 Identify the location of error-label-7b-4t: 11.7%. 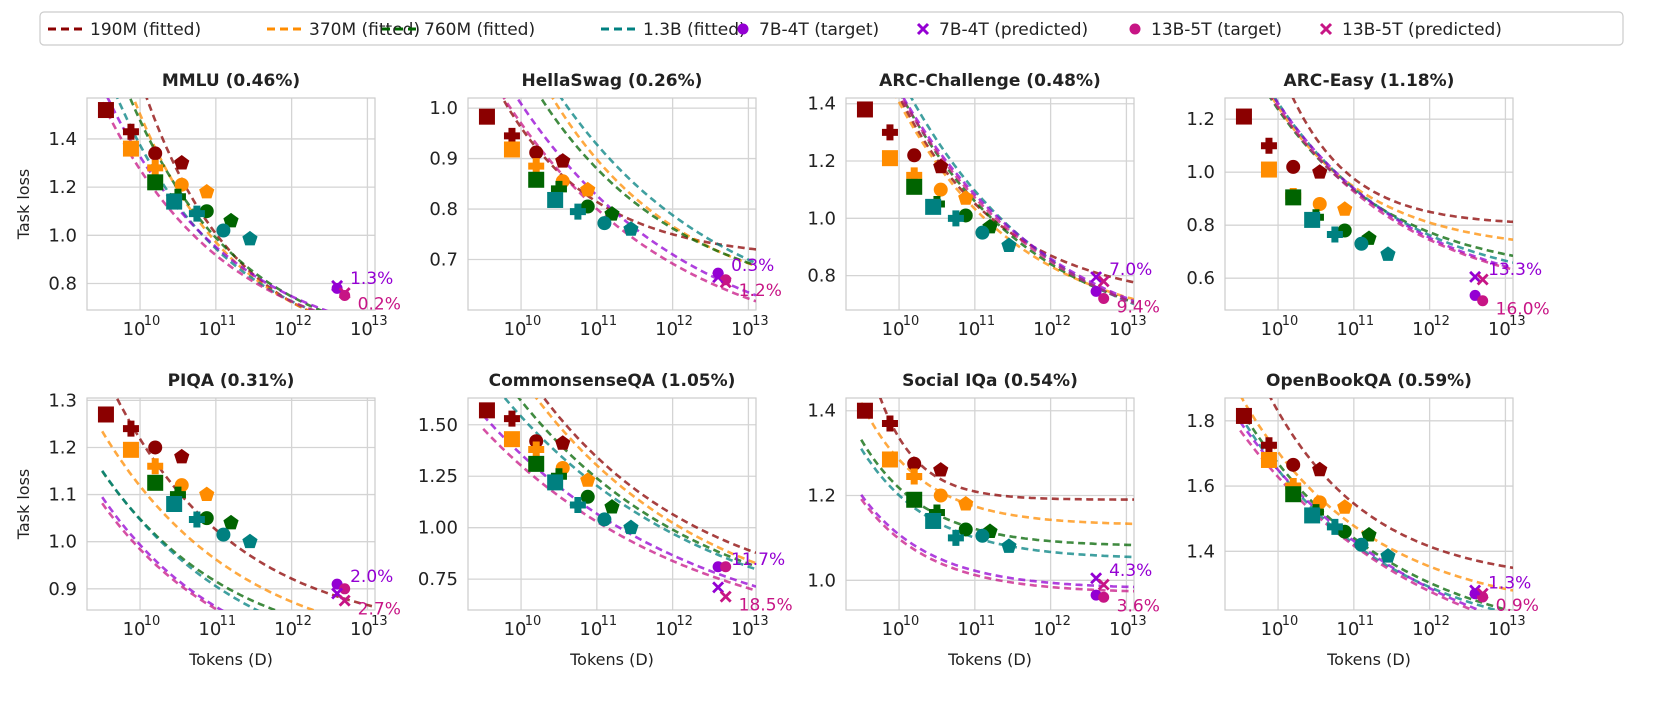
(758, 560).